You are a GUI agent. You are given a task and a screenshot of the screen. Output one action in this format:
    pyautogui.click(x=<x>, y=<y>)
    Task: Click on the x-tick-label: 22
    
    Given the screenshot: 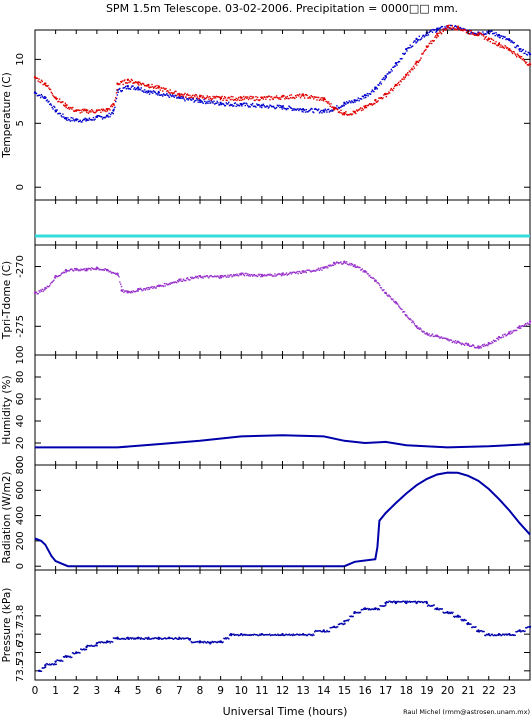 What is the action you would take?
    pyautogui.click(x=488, y=691)
    